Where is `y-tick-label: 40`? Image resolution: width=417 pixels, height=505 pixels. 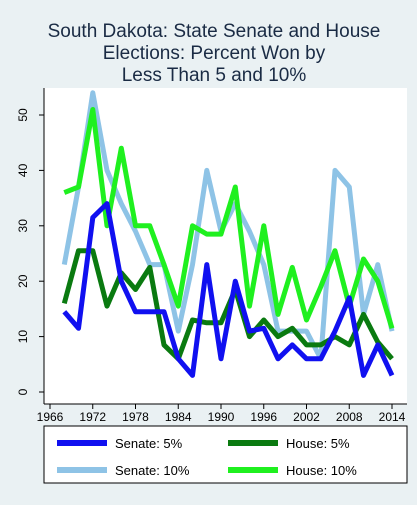
y-tick-label: 40 is located at coordinates (23, 170).